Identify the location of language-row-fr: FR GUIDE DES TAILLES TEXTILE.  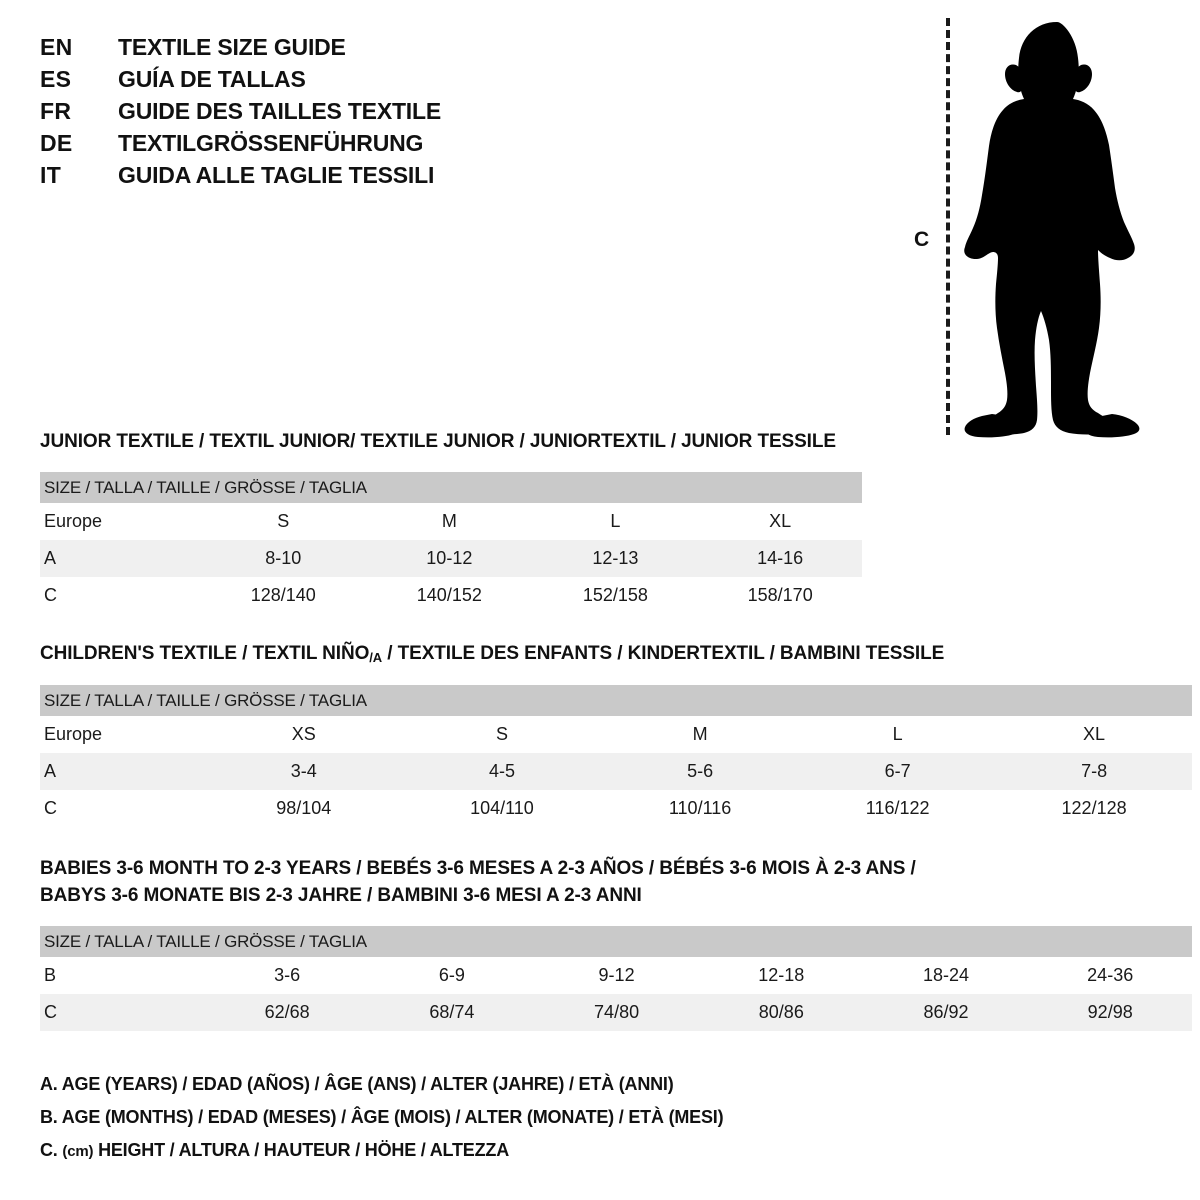
(300, 114).